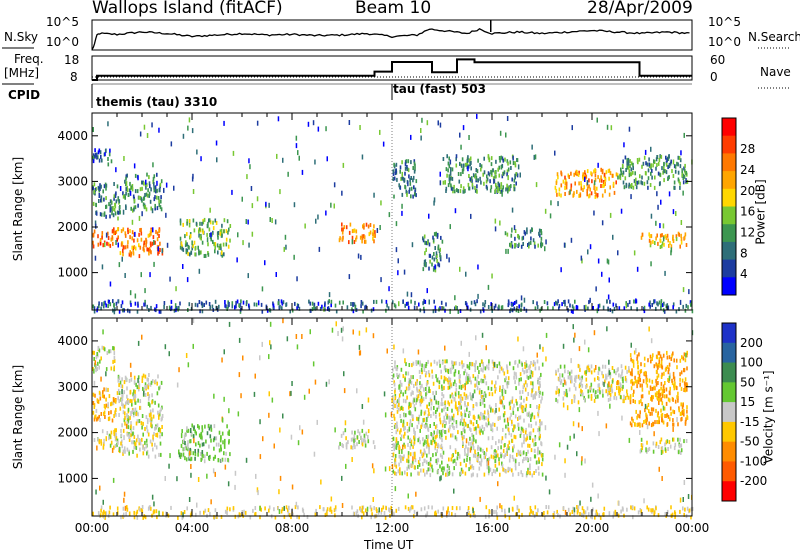 This screenshot has width=800, height=554. Describe the element at coordinates (729, 251) in the screenshot. I see `power-colorbar-swatch` at that location.